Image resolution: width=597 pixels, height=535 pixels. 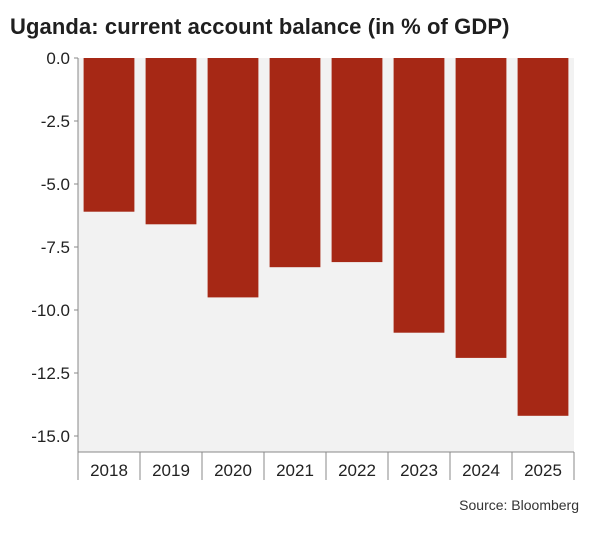 I want to click on y-tick-label: -5.0, so click(x=55, y=184).